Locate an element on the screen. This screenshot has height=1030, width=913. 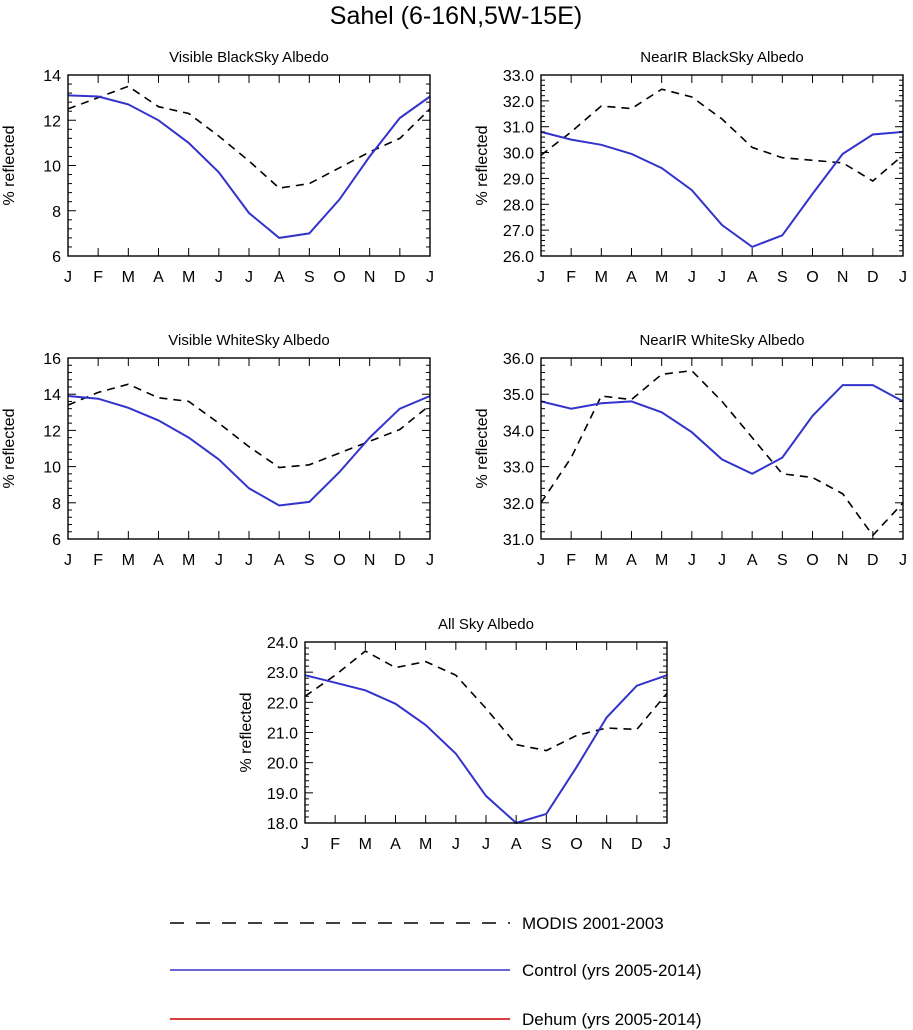
y-tick-label: 32.0 is located at coordinates (518, 102).